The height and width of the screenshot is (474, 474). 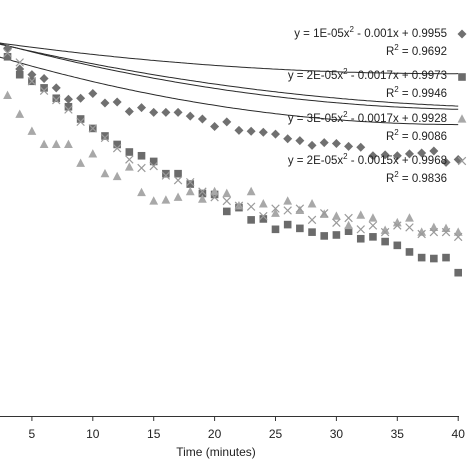 I want to click on legend-equation-3: y = 3E-05x2 - 0.0017x + 0.9928, so click(x=367, y=117).